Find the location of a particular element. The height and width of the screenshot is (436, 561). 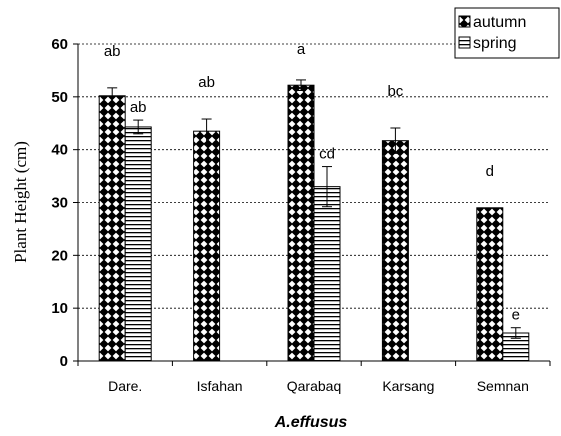

significance-letter-autumn-2: ab is located at coordinates (206, 82).